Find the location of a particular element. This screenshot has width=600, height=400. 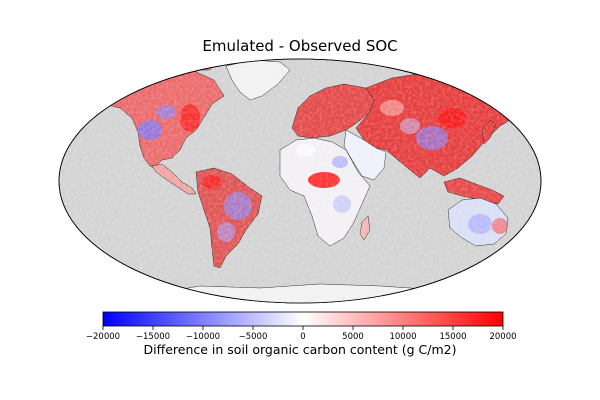

map-title: Emulated - Observed SOC is located at coordinates (300, 46).